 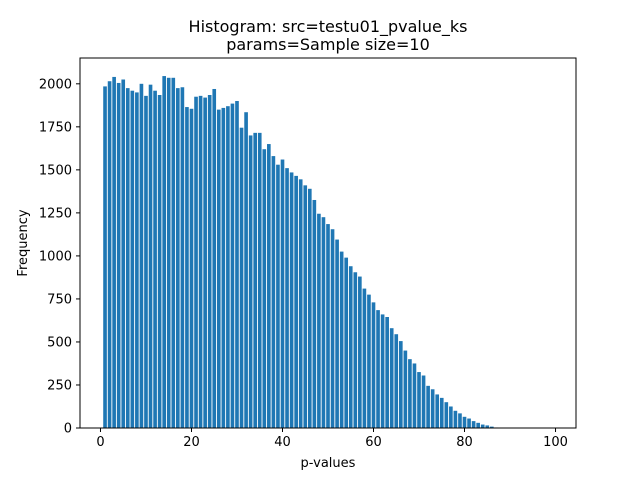 What do you see at coordinates (373, 442) in the screenshot?
I see `x-tick-label: 60` at bounding box center [373, 442].